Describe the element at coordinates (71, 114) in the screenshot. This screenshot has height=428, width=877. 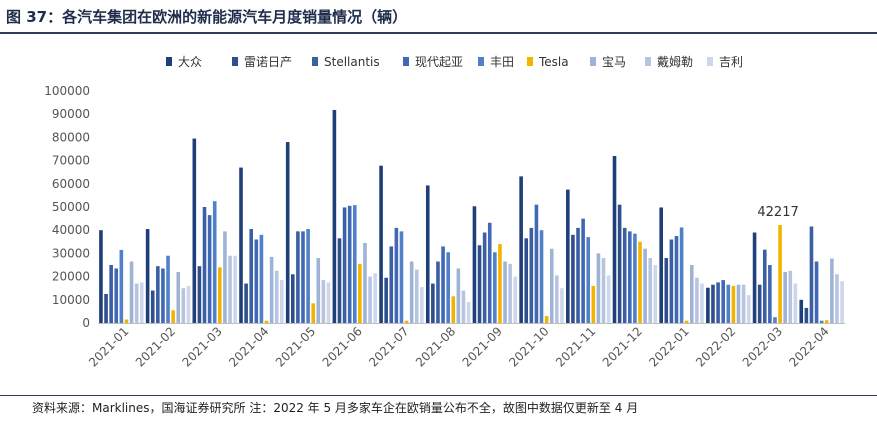
I see `y-tick-label: 90000` at that location.